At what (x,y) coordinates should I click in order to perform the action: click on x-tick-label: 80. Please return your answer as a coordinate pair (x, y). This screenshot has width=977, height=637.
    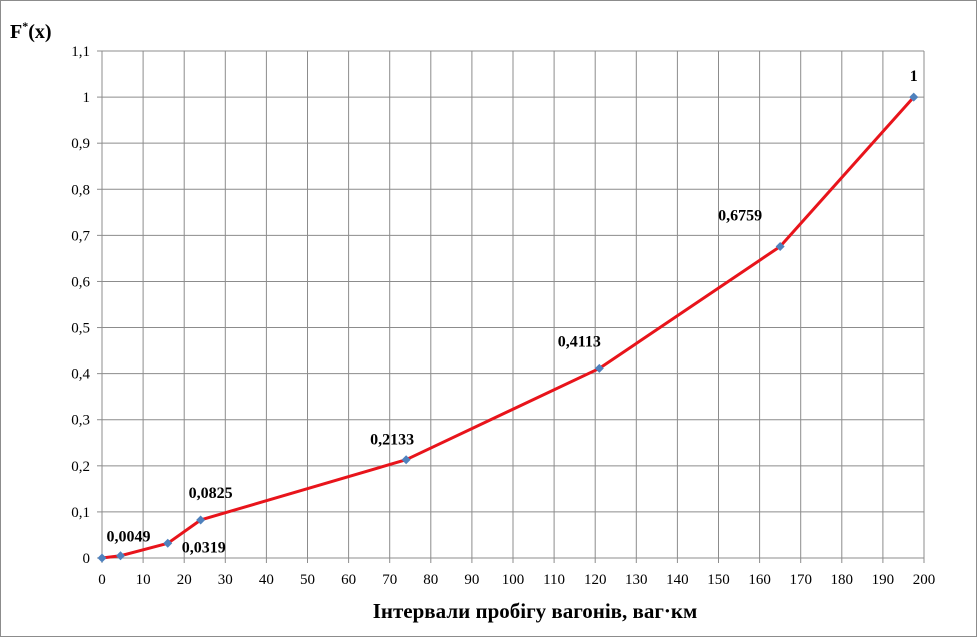
    Looking at the image, I should click on (430, 580).